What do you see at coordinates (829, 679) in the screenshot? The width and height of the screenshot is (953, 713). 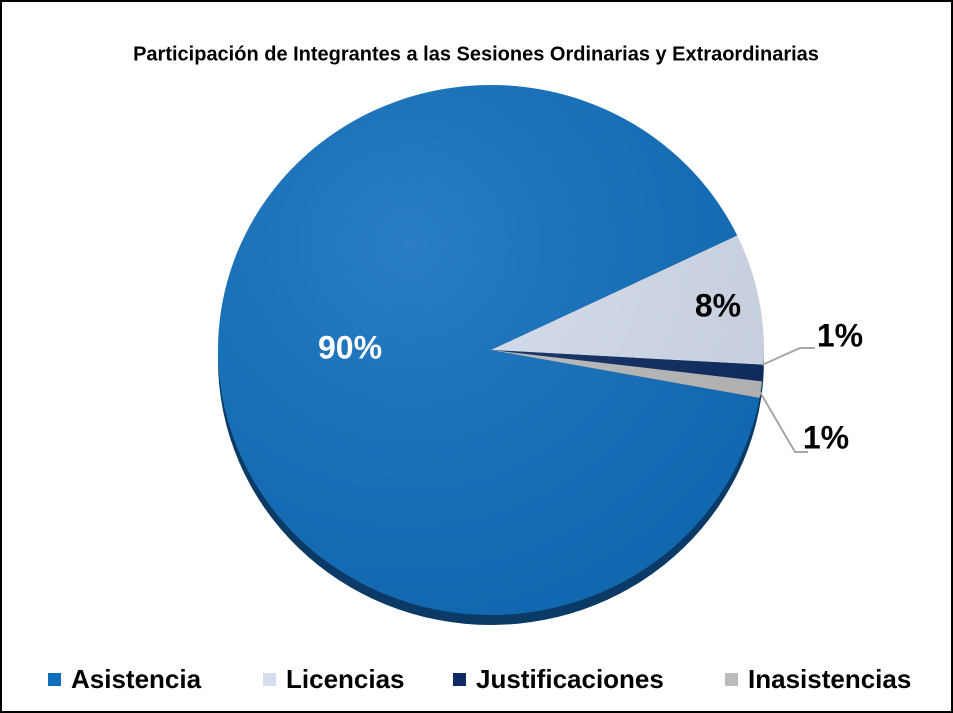 I see `legend-label: Inasistencias` at bounding box center [829, 679].